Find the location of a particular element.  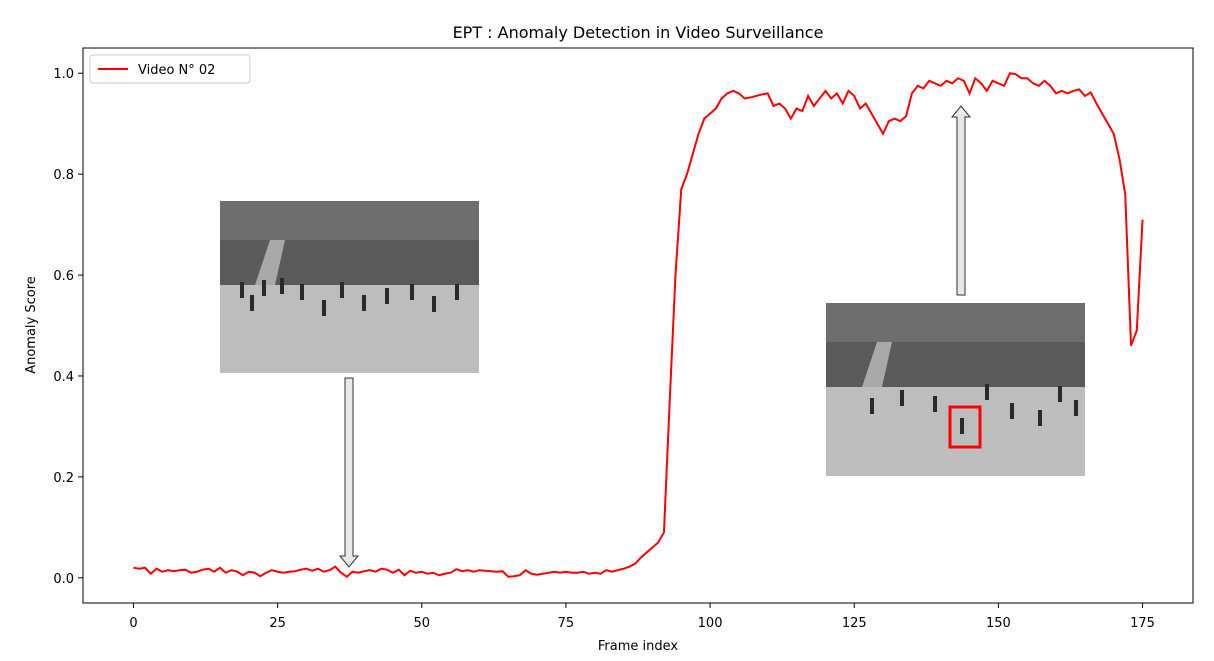

x-tick-label: 75 is located at coordinates (566, 623).